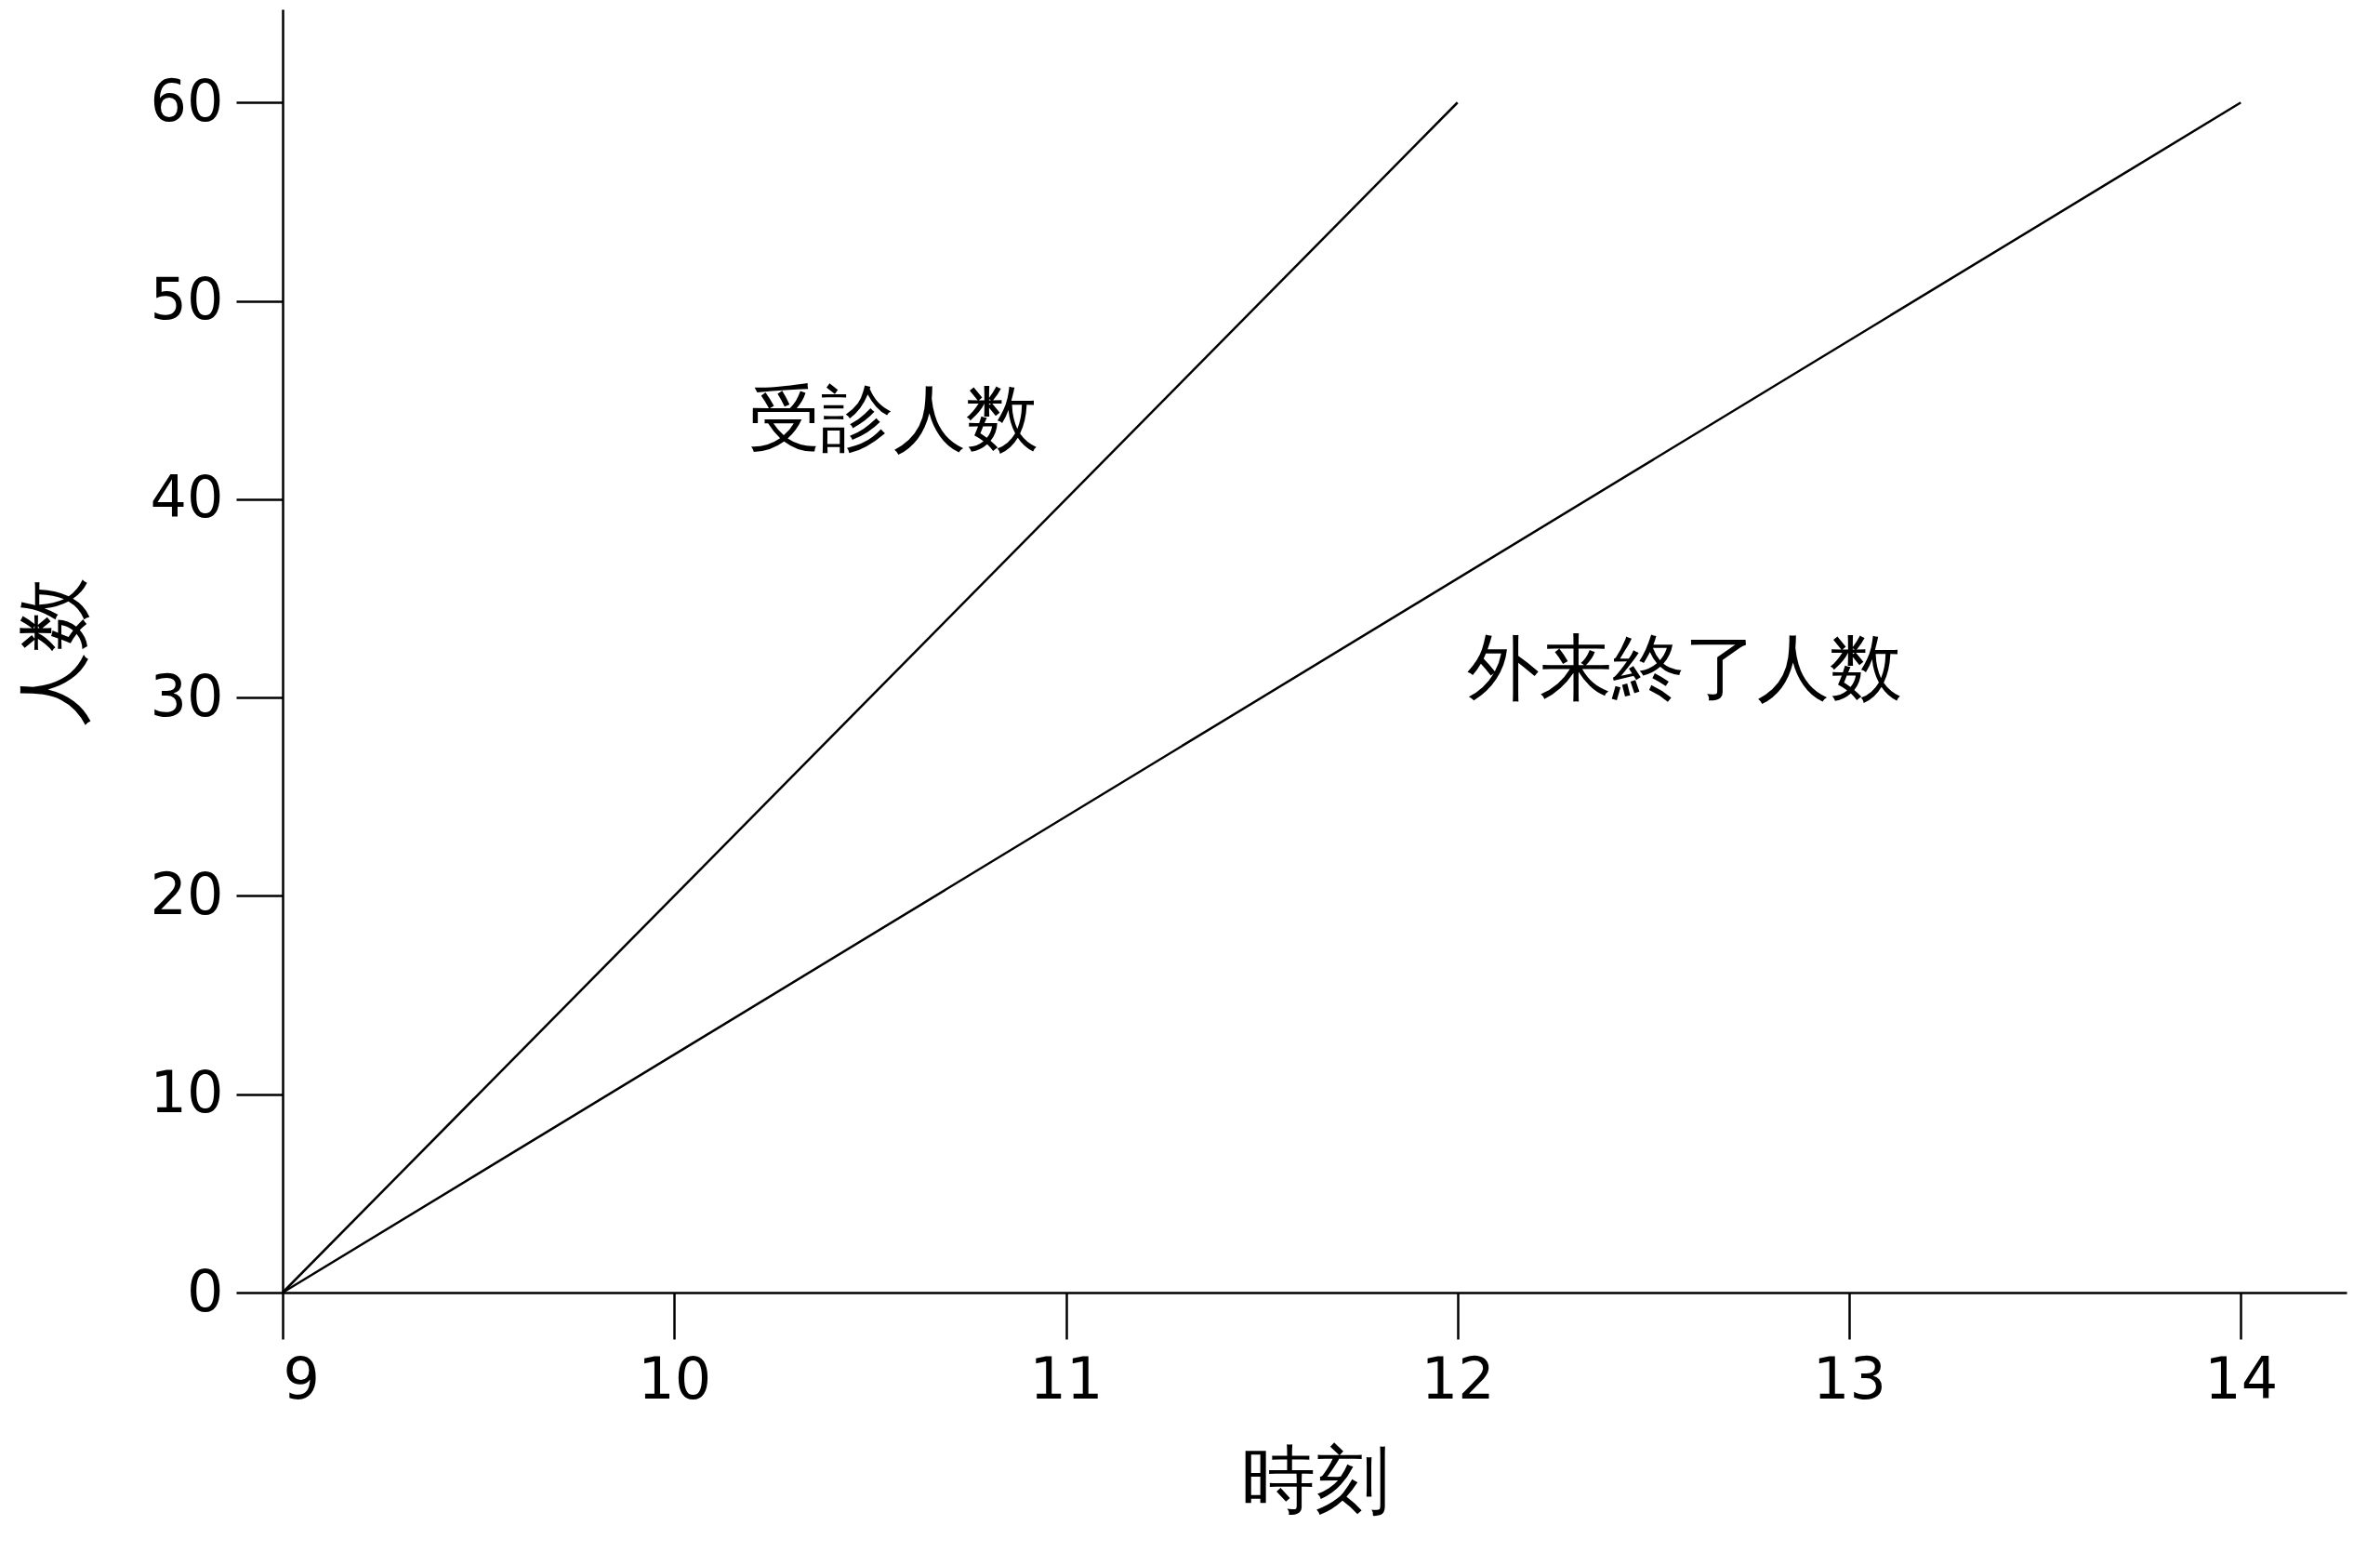 Image resolution: width=2380 pixels, height=1552 pixels. Describe the element at coordinates (1685, 668) in the screenshot. I see `series-label: 外来終了人数` at that location.